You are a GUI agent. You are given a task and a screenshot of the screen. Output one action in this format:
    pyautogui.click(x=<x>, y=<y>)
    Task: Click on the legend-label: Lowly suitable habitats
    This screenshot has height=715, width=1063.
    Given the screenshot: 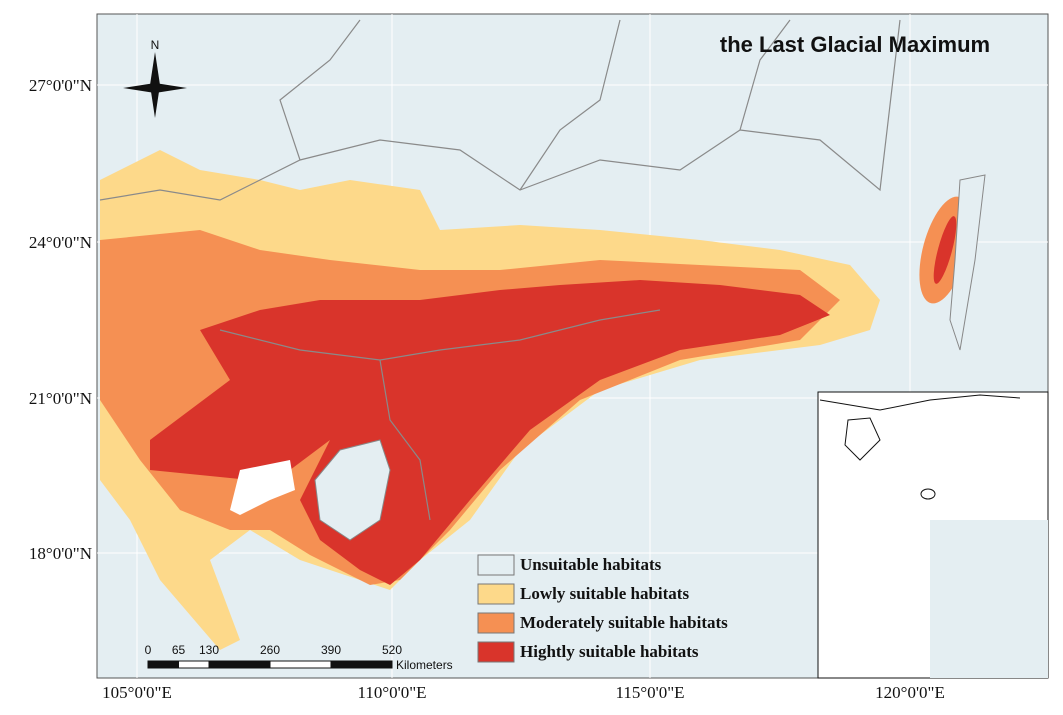 What is the action you would take?
    pyautogui.click(x=604, y=593)
    